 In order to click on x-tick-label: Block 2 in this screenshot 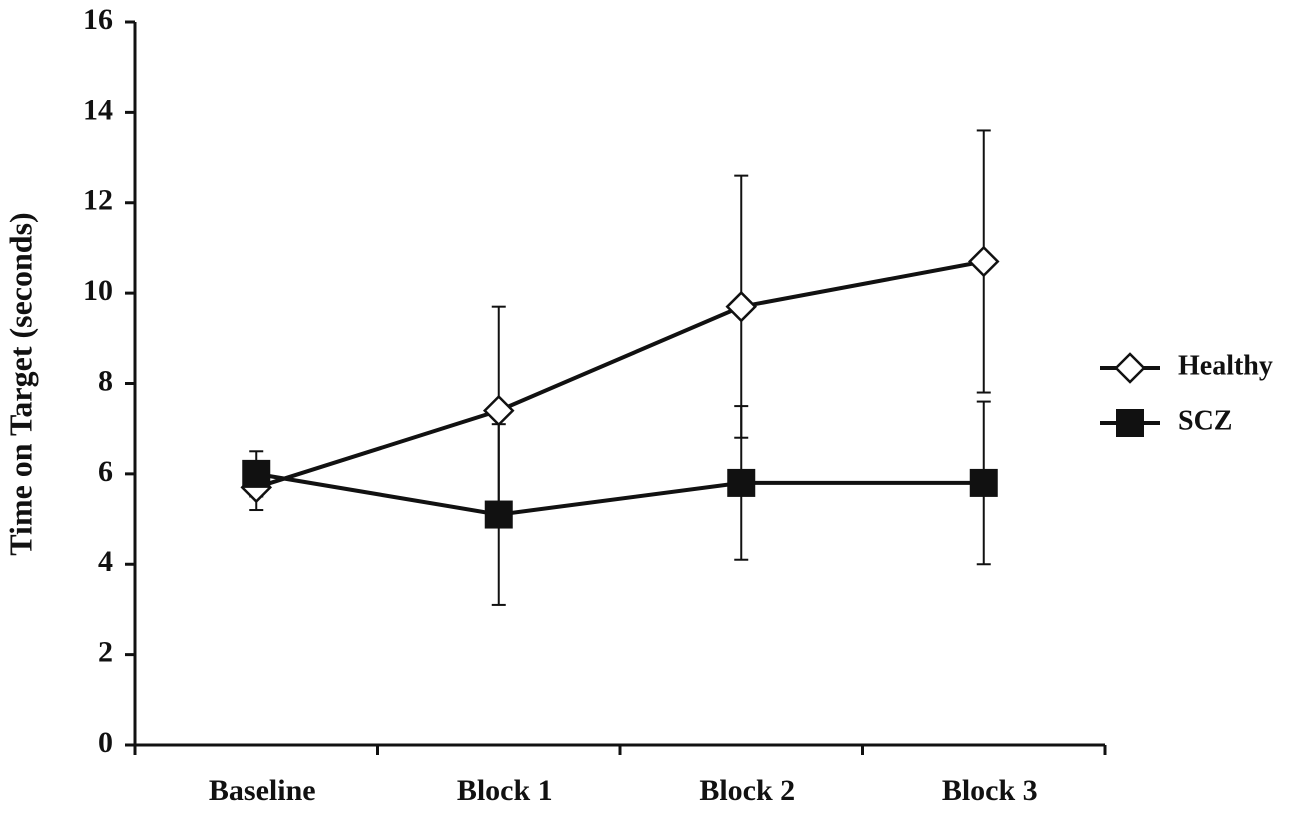, I will do `click(747, 790)`.